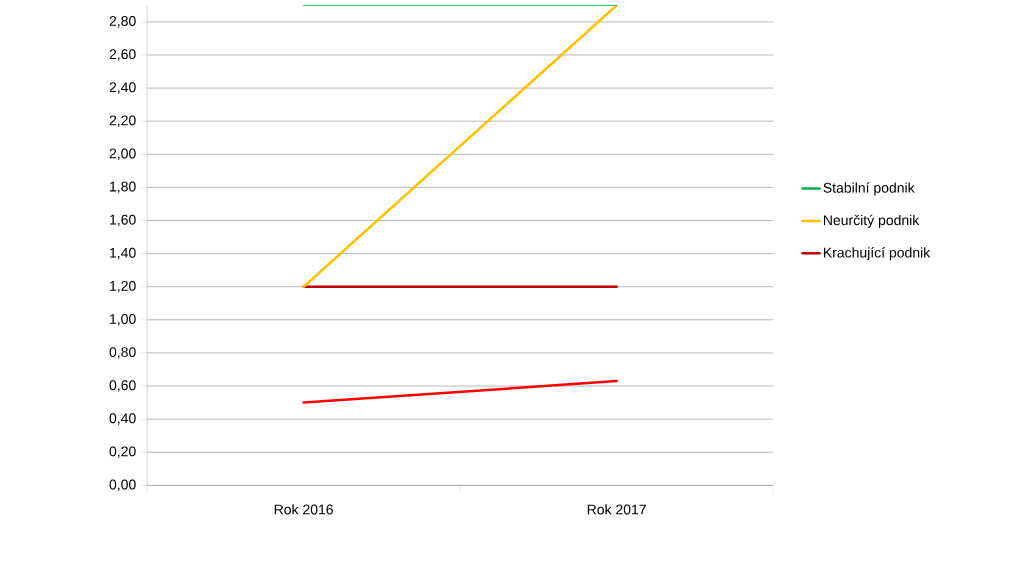  What do you see at coordinates (122, 485) in the screenshot?
I see `y-tick-label: 0,00` at bounding box center [122, 485].